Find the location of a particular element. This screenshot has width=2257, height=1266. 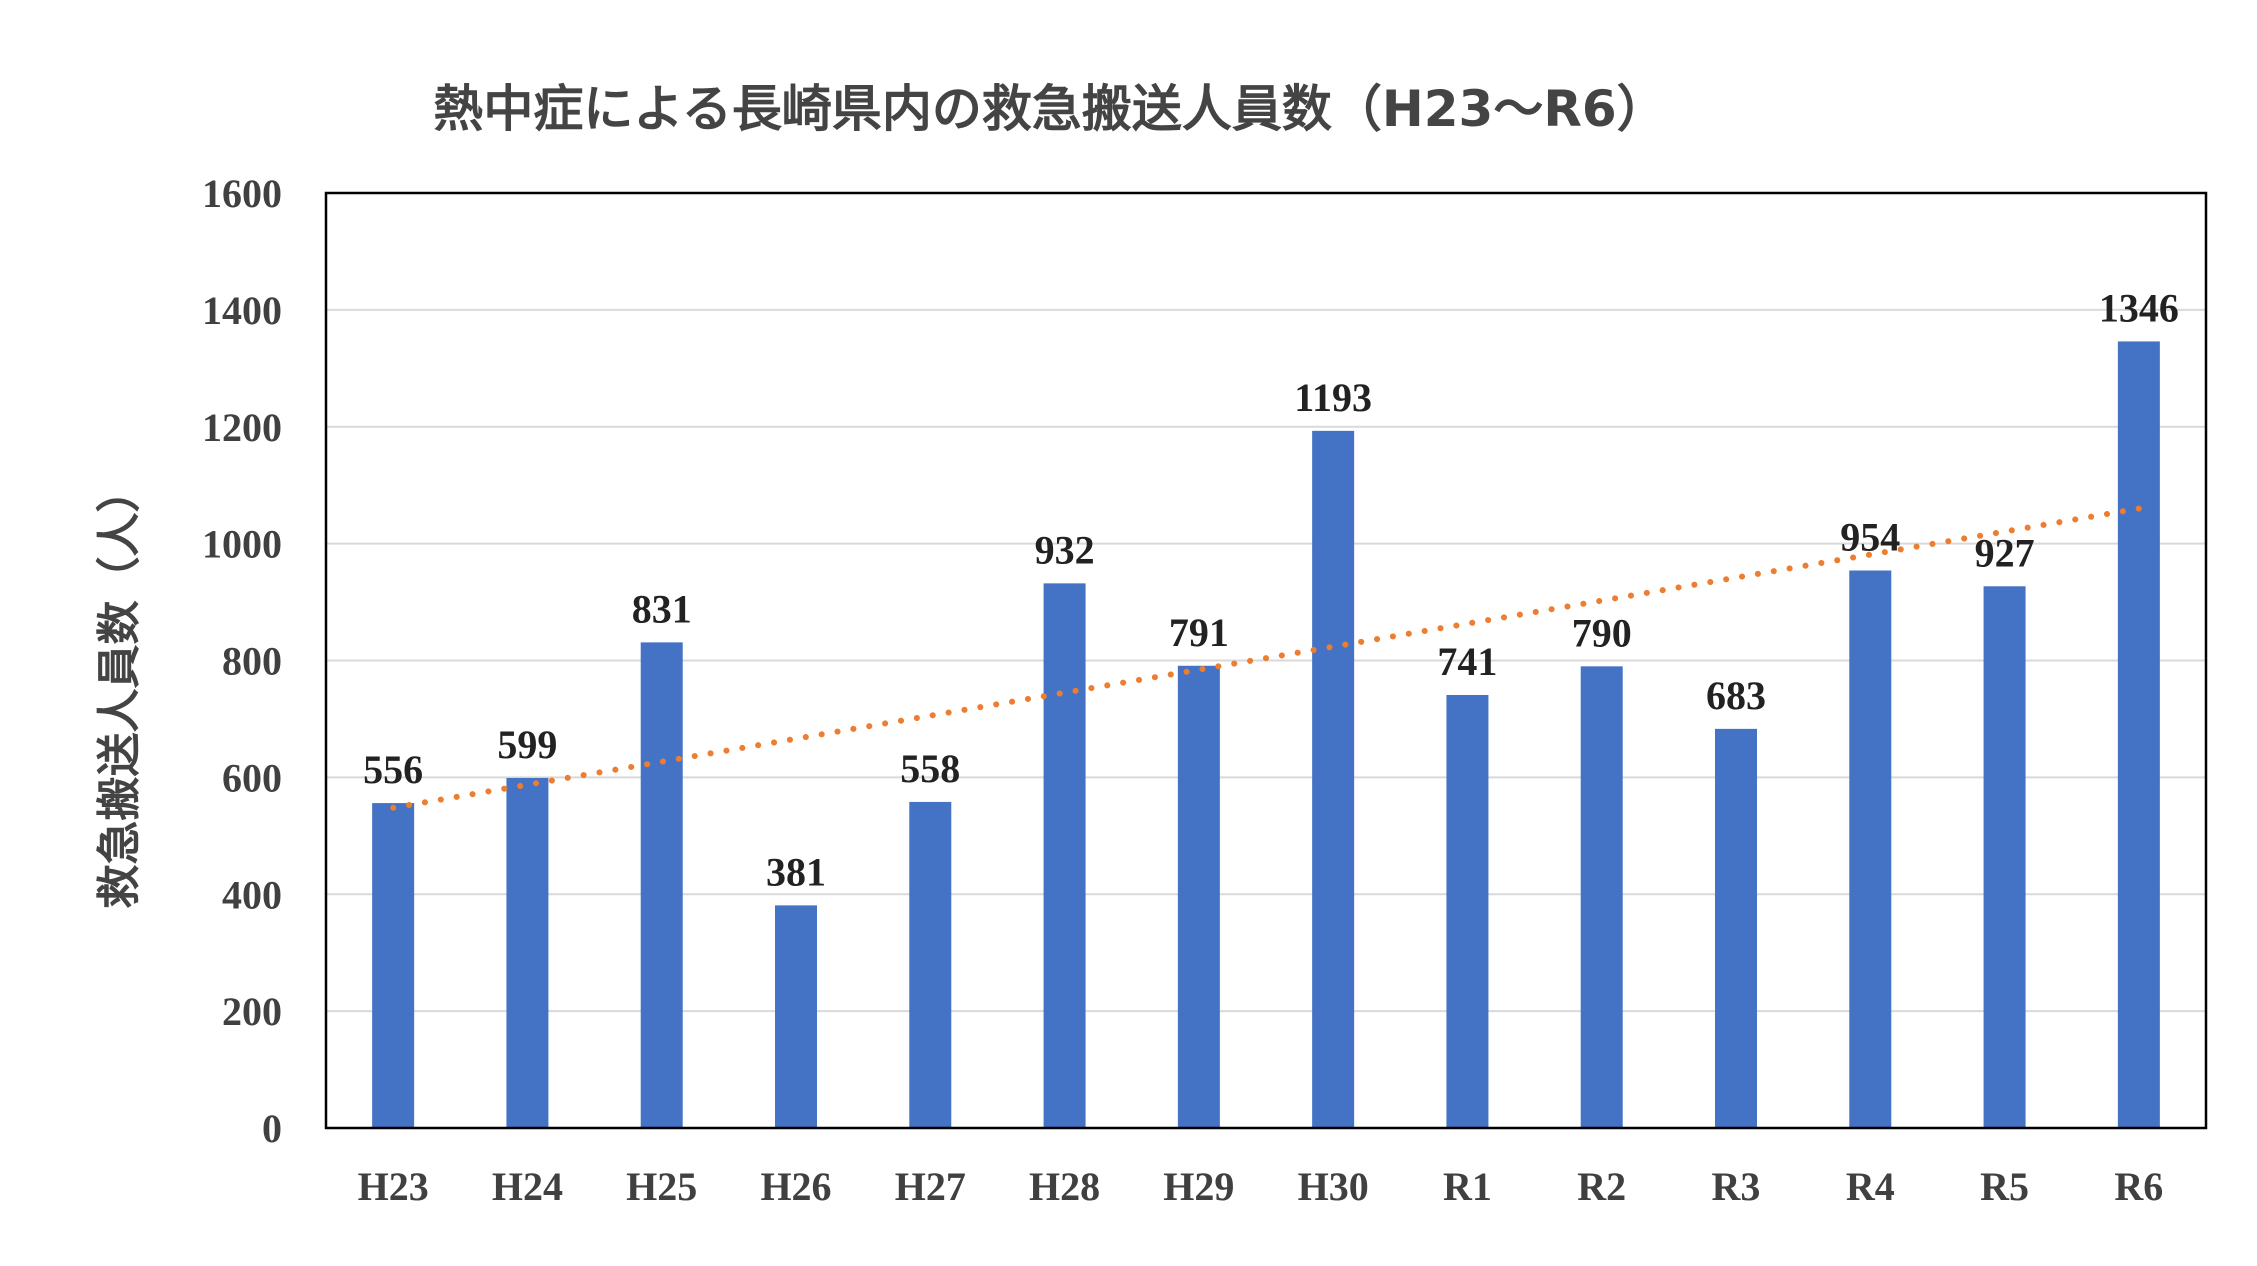

x-tick-label: R5 is located at coordinates (2004, 1186).